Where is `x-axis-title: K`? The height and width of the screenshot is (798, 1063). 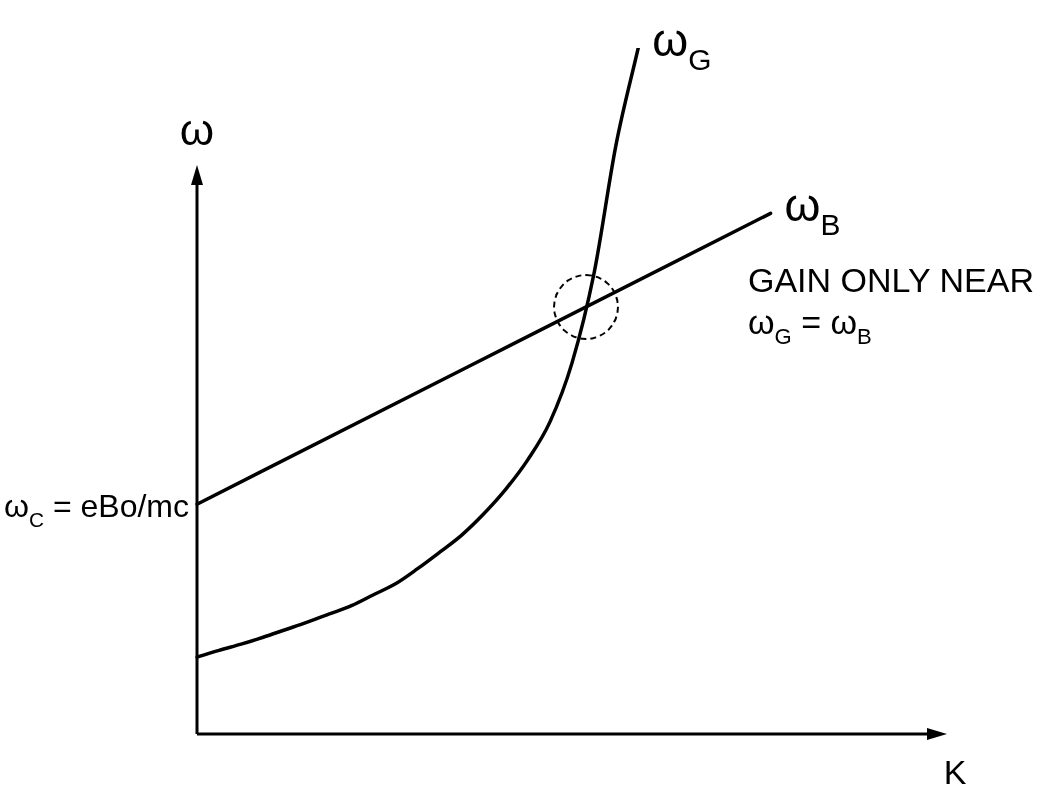 x-axis-title: K is located at coordinates (955, 772).